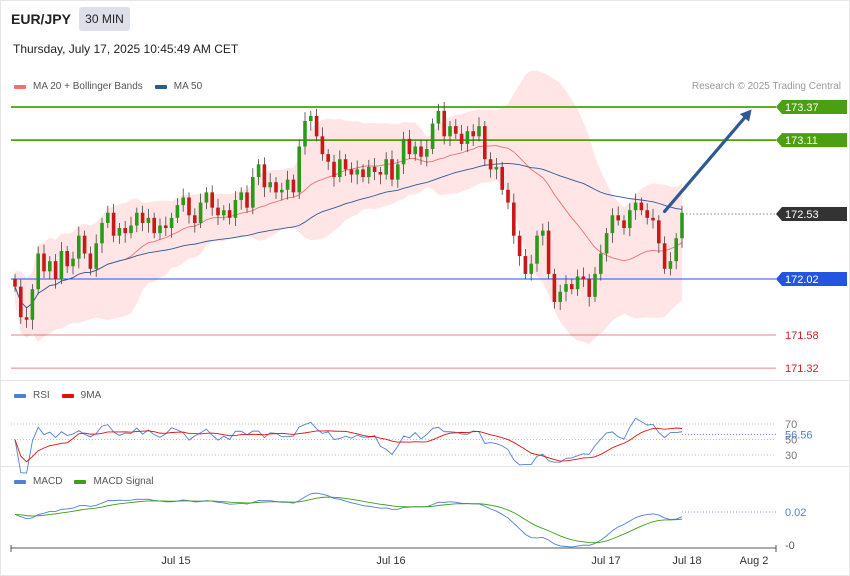 Image resolution: width=850 pixels, height=576 pixels. Describe the element at coordinates (126, 49) in the screenshot. I see `datetime-label: Thursday, July 17, 2025 10:45:49 AM CET` at that location.